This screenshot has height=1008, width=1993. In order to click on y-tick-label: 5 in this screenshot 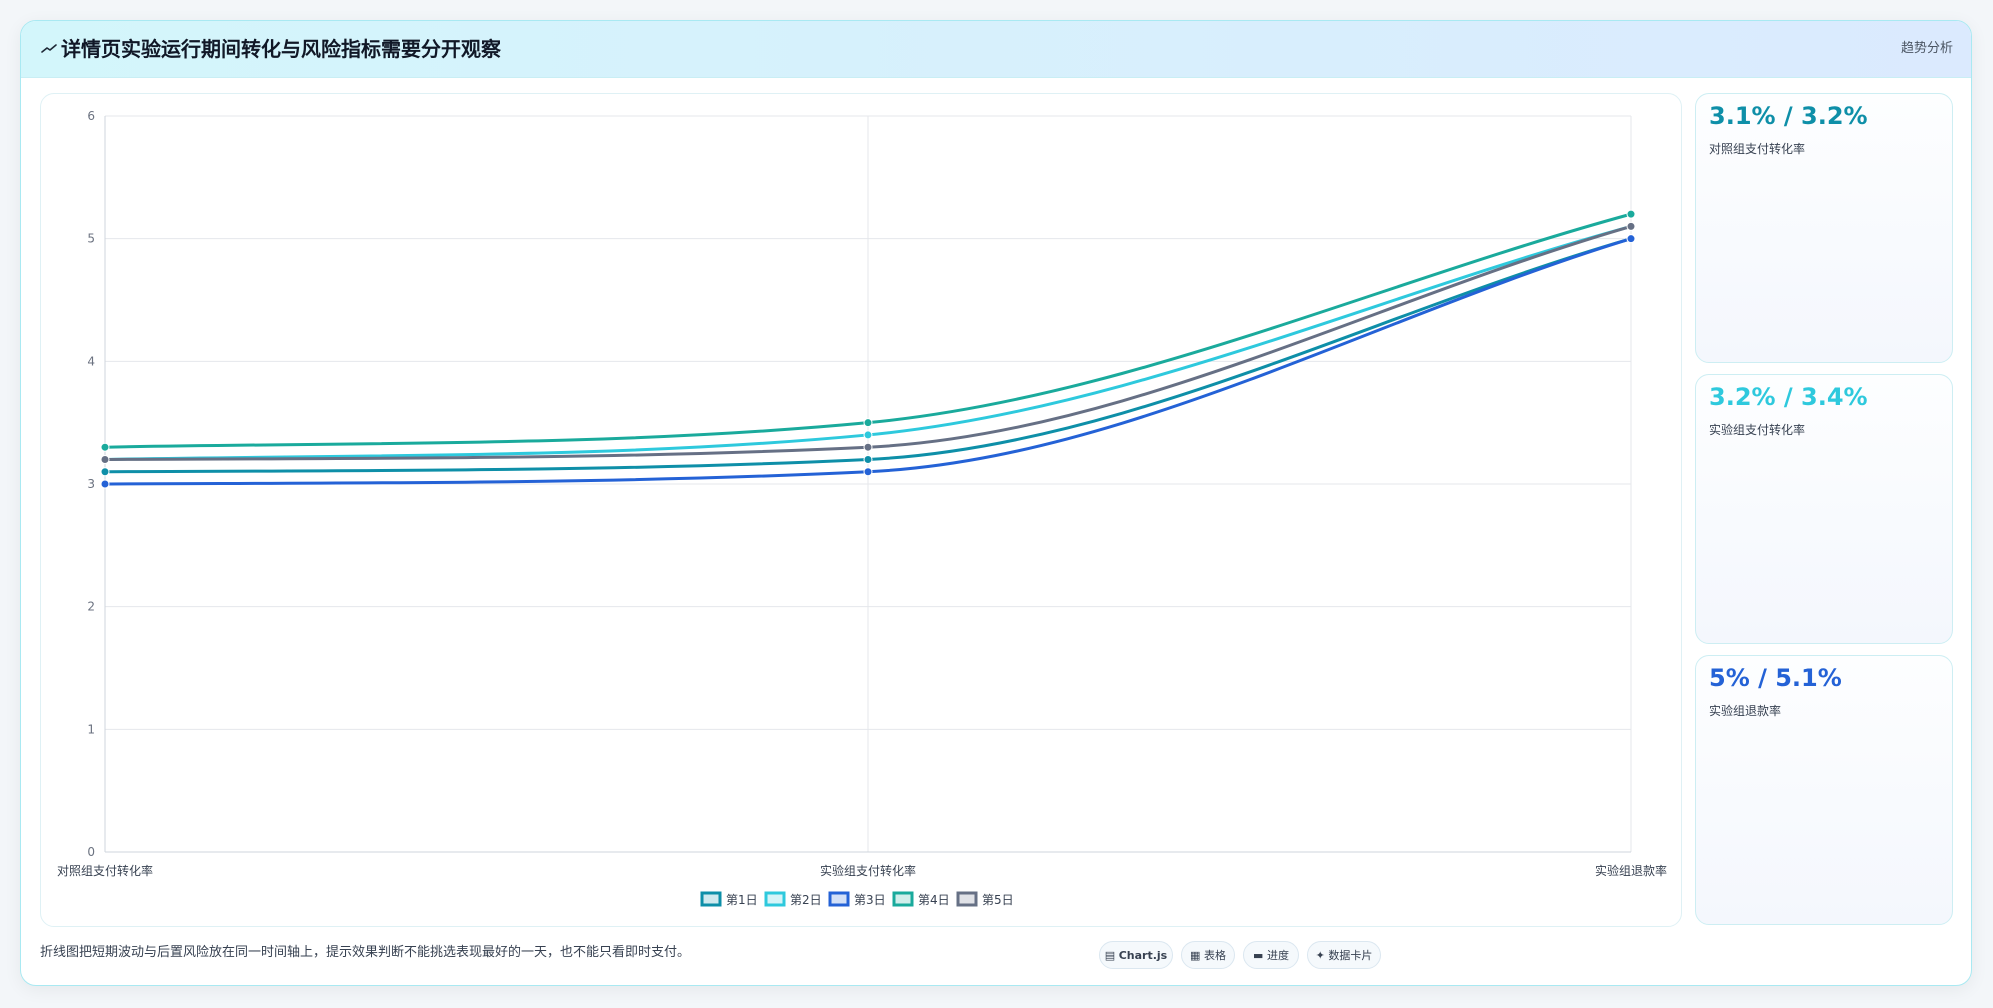, I will do `click(91, 239)`.